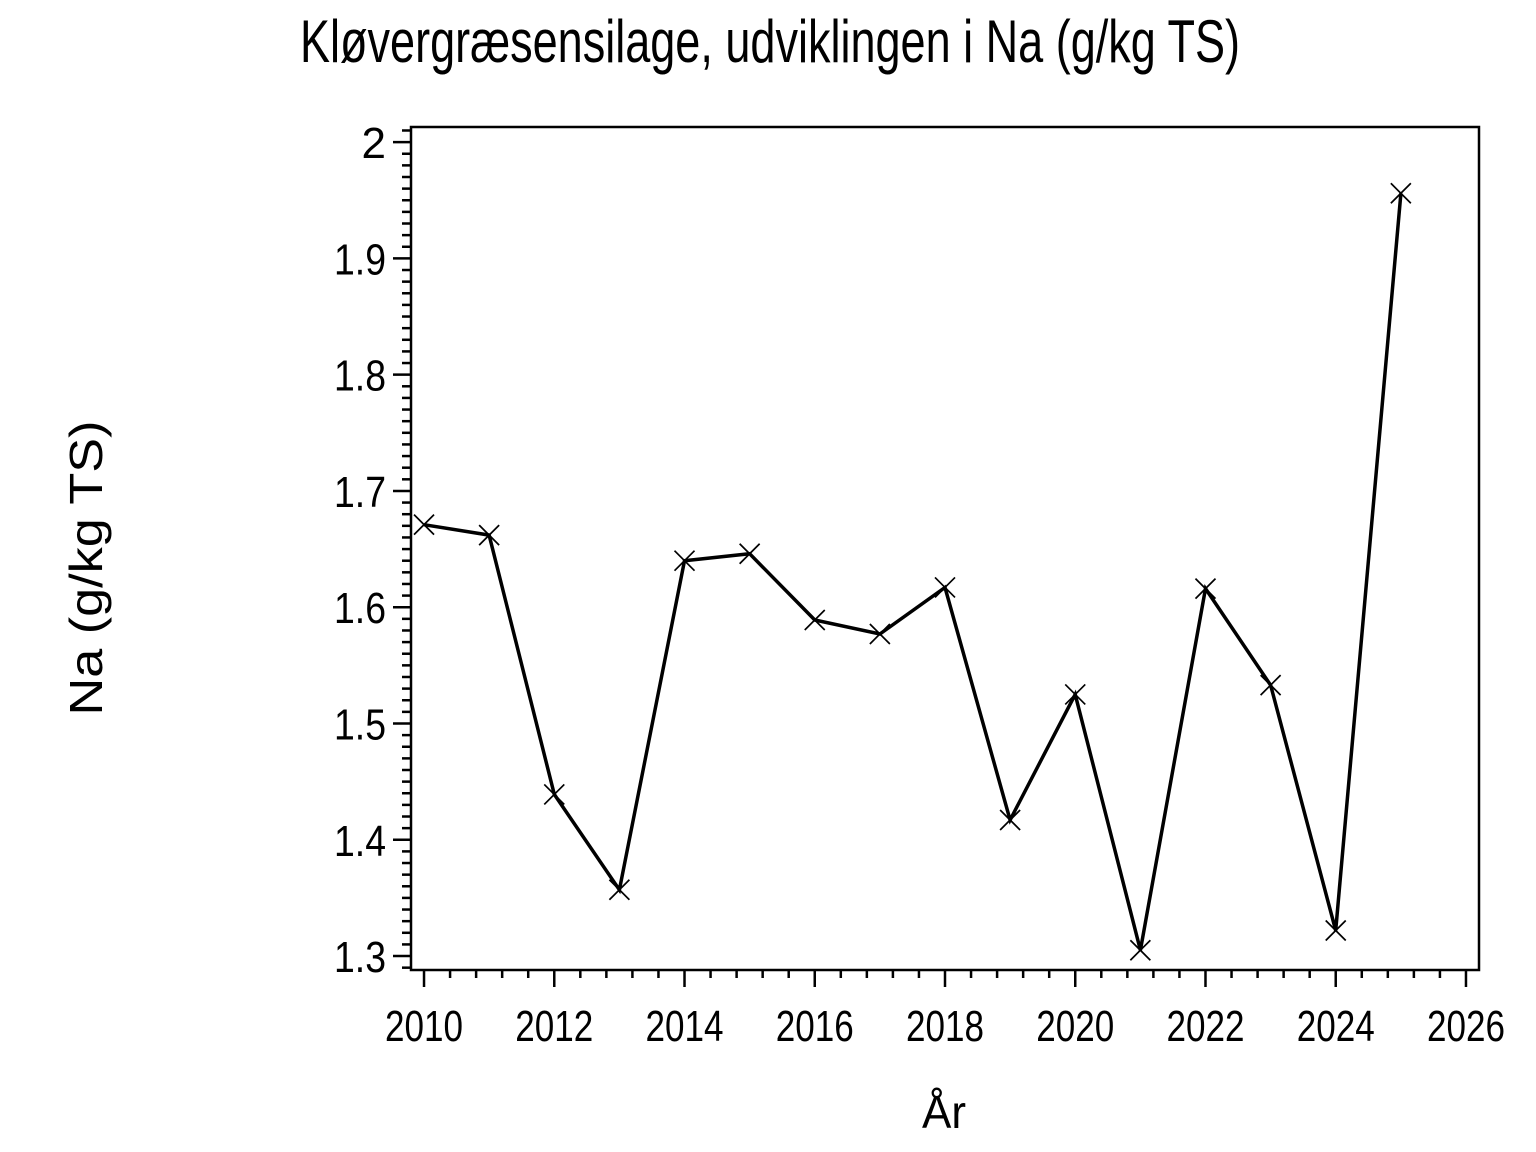 Image resolution: width=1536 pixels, height=1152 pixels. What do you see at coordinates (1075, 1026) in the screenshot?
I see `x-tick-label: 2020` at bounding box center [1075, 1026].